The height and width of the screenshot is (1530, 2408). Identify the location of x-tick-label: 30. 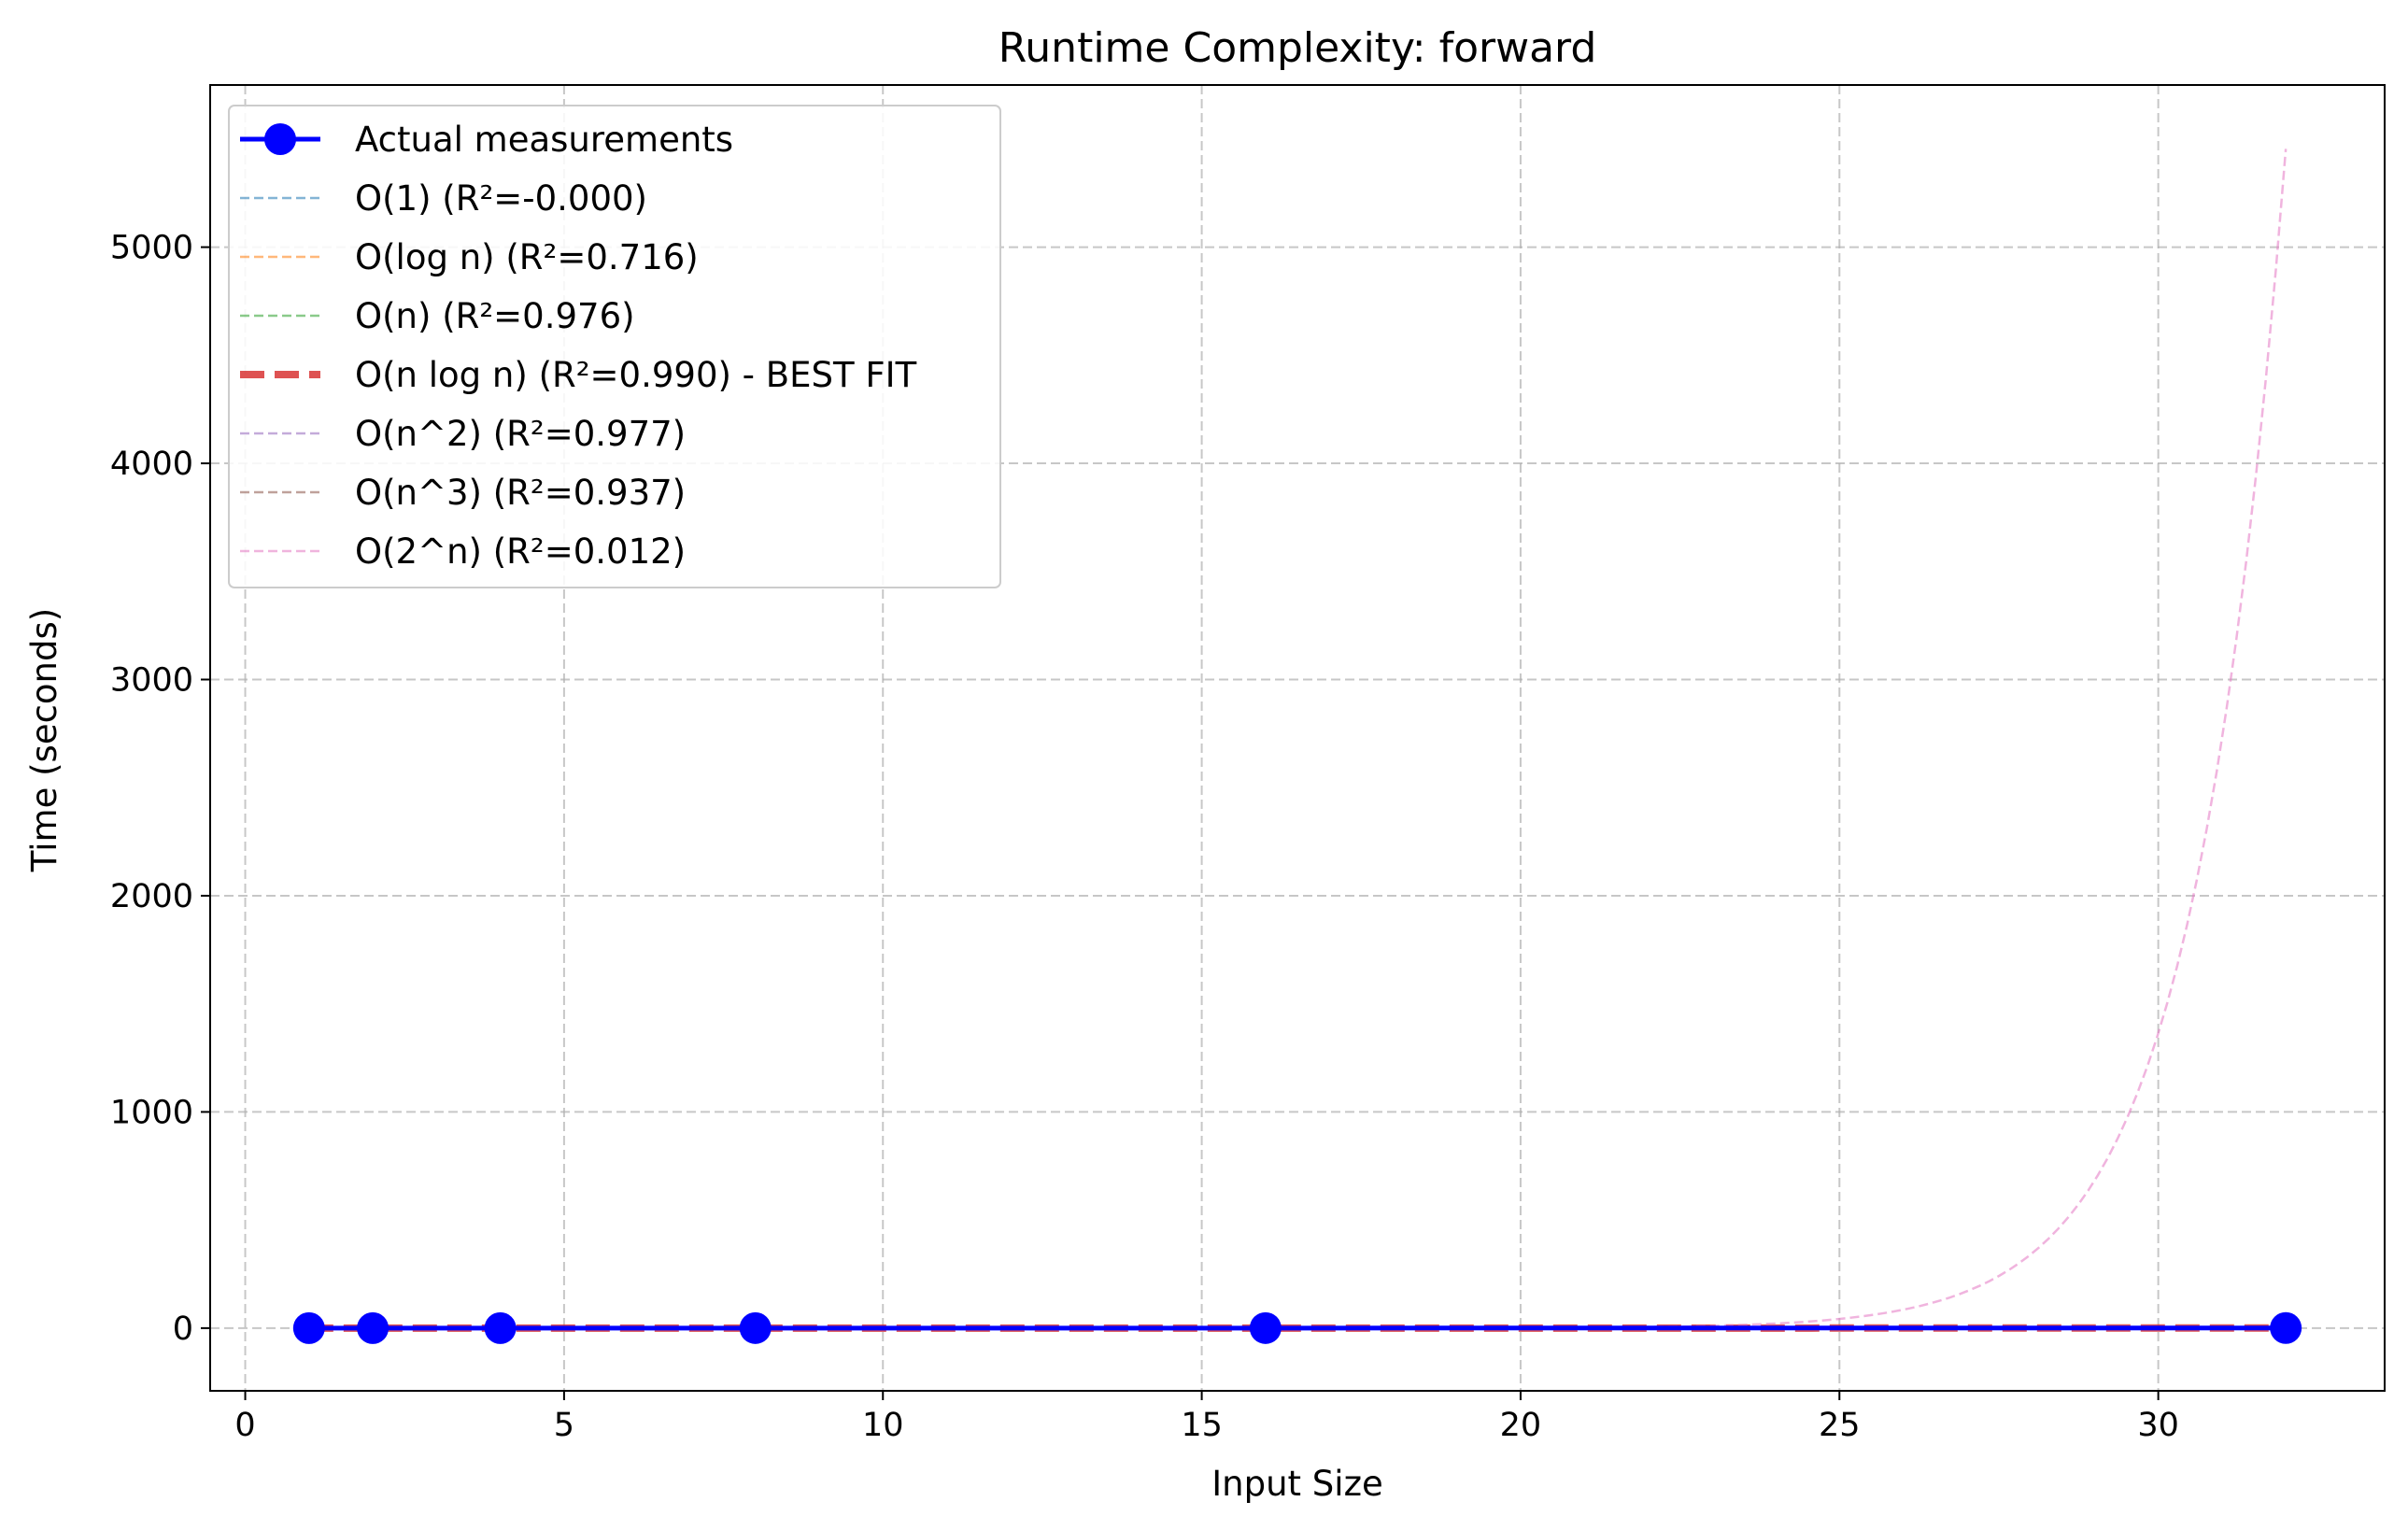
(2158, 1425).